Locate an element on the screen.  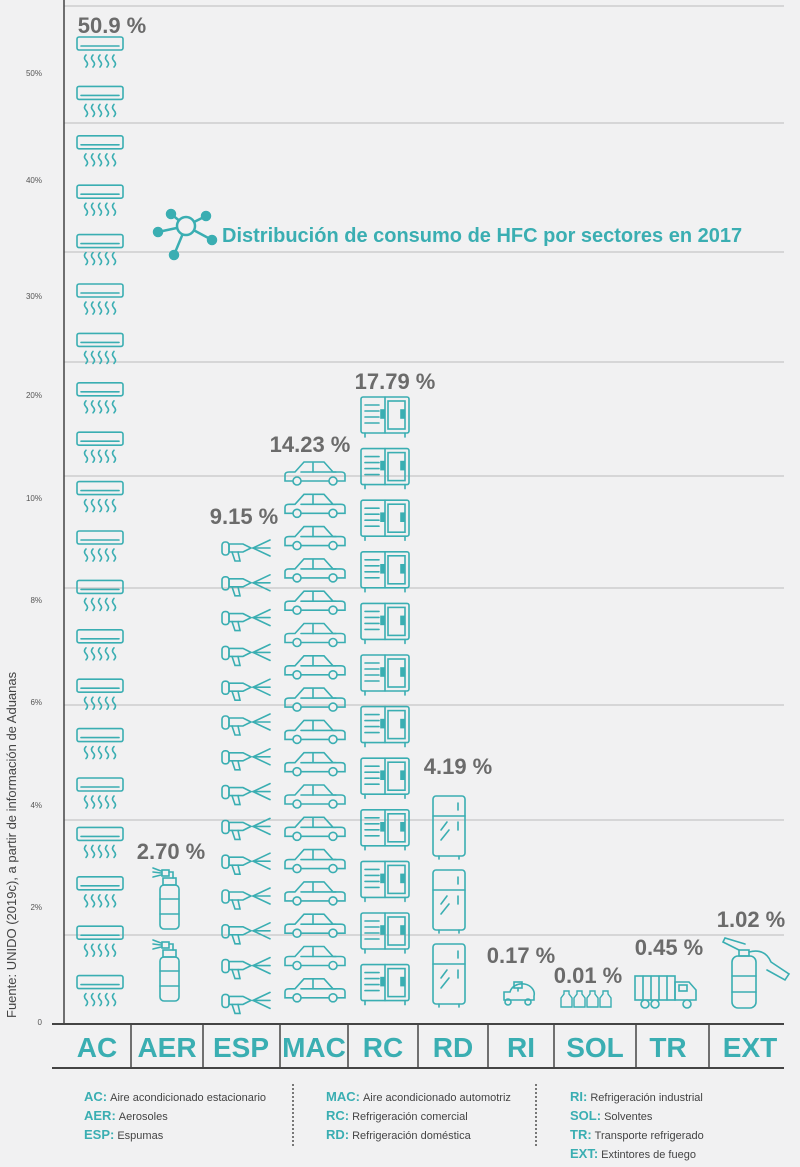
legend-item: EXT: Extintores de fuego is located at coordinates (637, 1154).